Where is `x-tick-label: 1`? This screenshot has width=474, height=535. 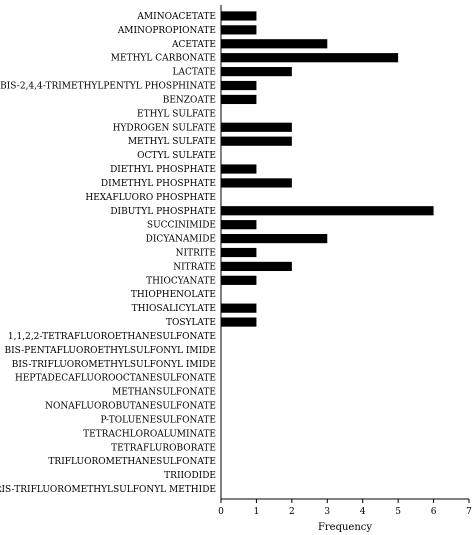
x-tick-label: 1 is located at coordinates (257, 512).